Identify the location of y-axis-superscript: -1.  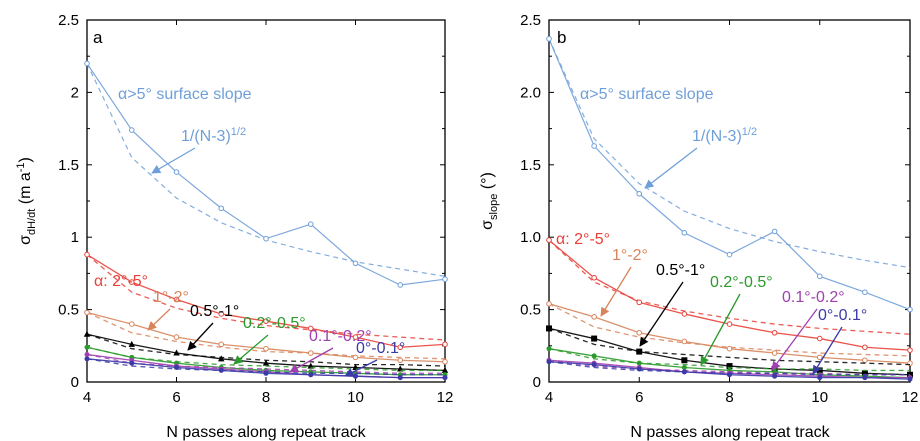
(21, 167).